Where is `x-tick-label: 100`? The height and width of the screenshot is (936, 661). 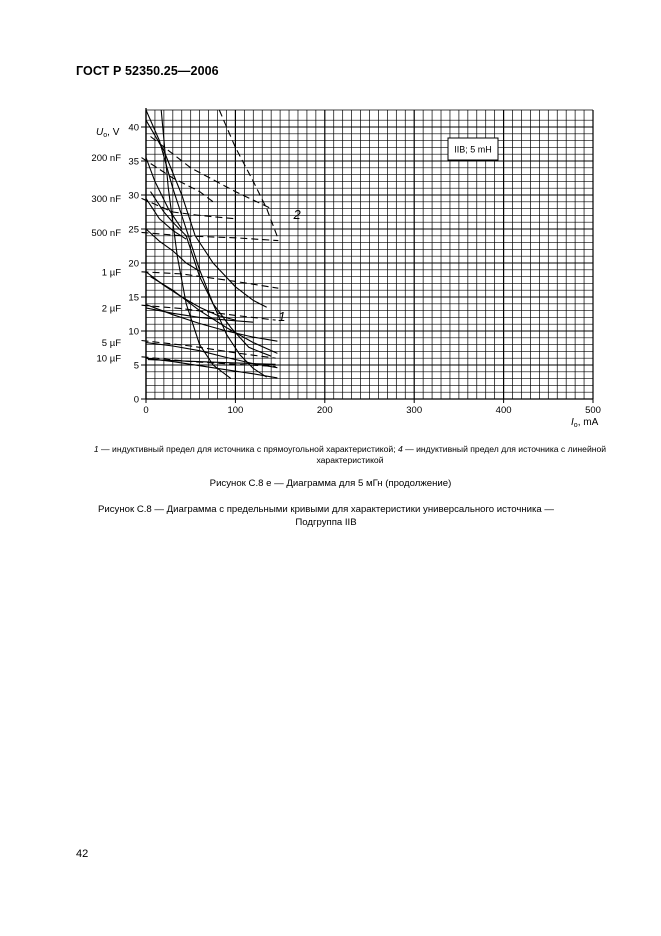
x-tick-label: 100 is located at coordinates (235, 410).